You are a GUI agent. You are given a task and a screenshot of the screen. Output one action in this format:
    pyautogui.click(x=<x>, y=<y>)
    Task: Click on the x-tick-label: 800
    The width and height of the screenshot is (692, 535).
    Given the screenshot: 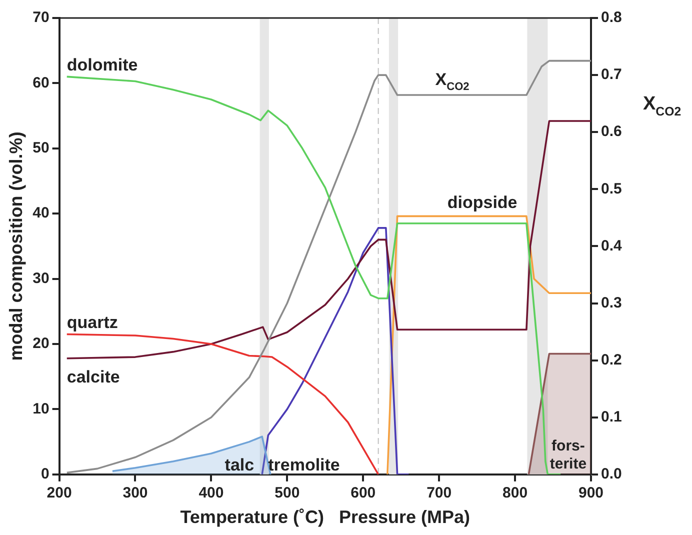 What is the action you would take?
    pyautogui.click(x=515, y=493)
    